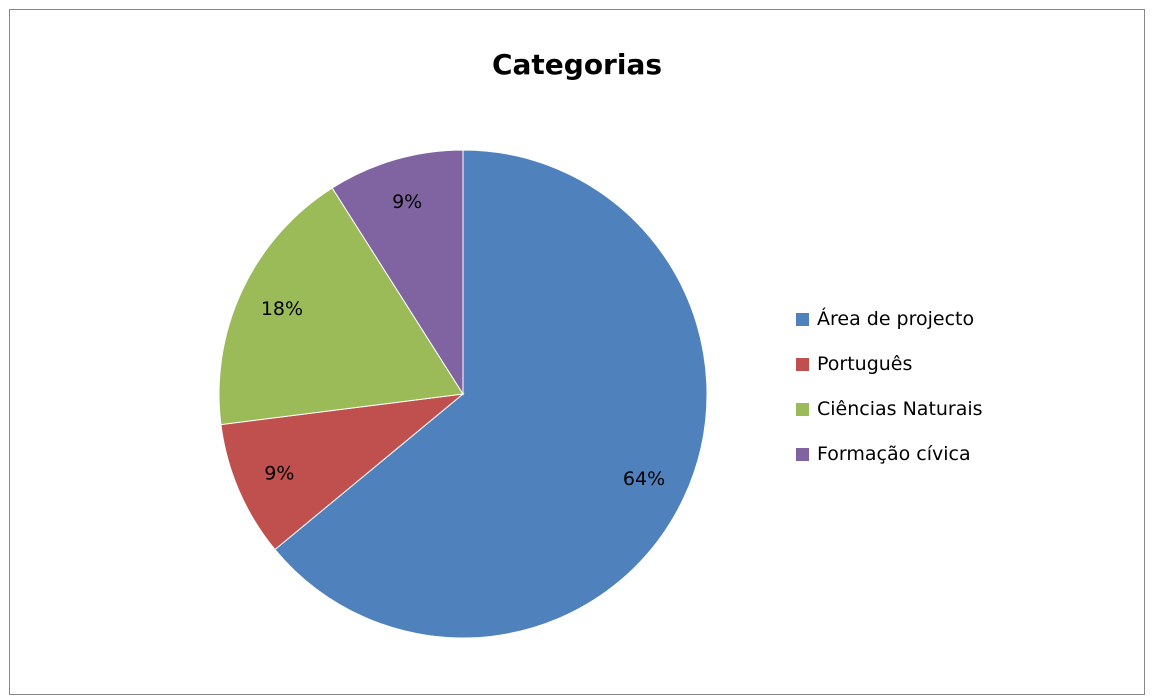 Image resolution: width=1156 pixels, height=699 pixels. Describe the element at coordinates (896, 319) in the screenshot. I see `legend-label: Área de projecto` at that location.